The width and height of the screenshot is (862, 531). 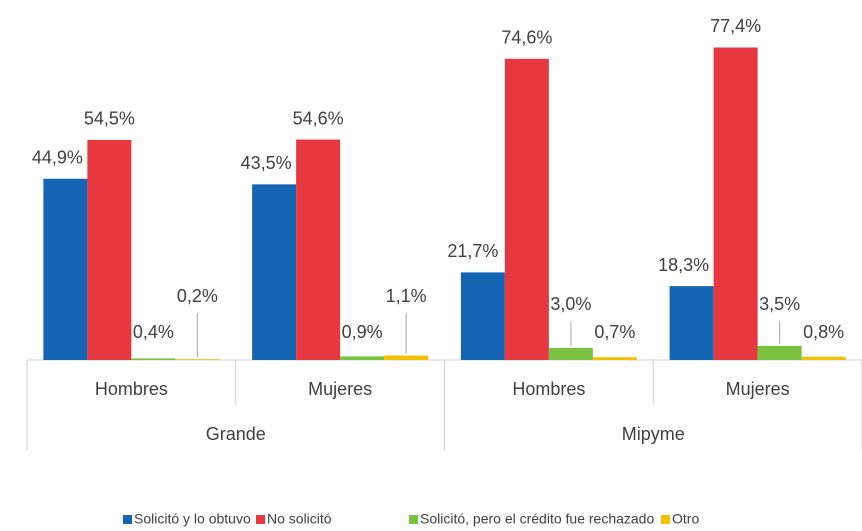 What do you see at coordinates (318, 118) in the screenshot?
I see `data-label: 54,6%` at bounding box center [318, 118].